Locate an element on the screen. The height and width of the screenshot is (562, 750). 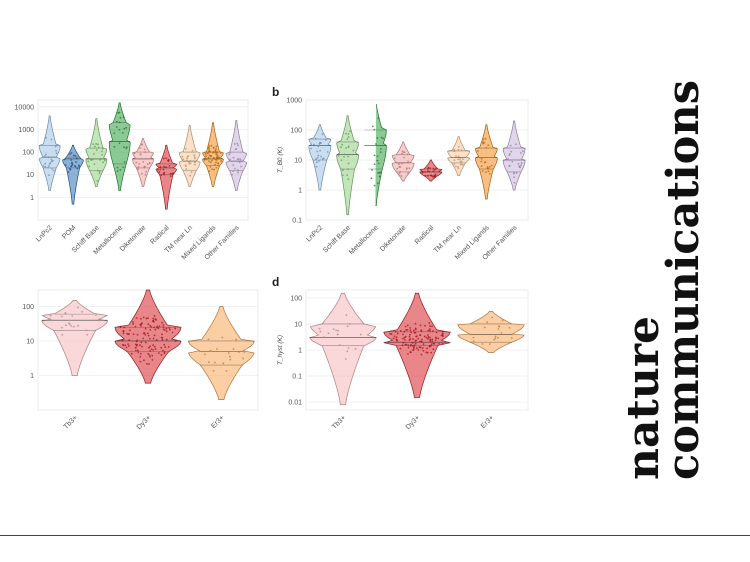
violin-metallocene is located at coordinates (119, 146).